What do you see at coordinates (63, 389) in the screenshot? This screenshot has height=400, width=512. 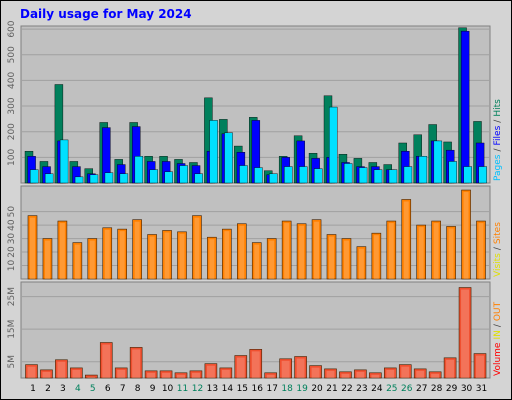 I see `x-tick-label: 3` at bounding box center [63, 389].